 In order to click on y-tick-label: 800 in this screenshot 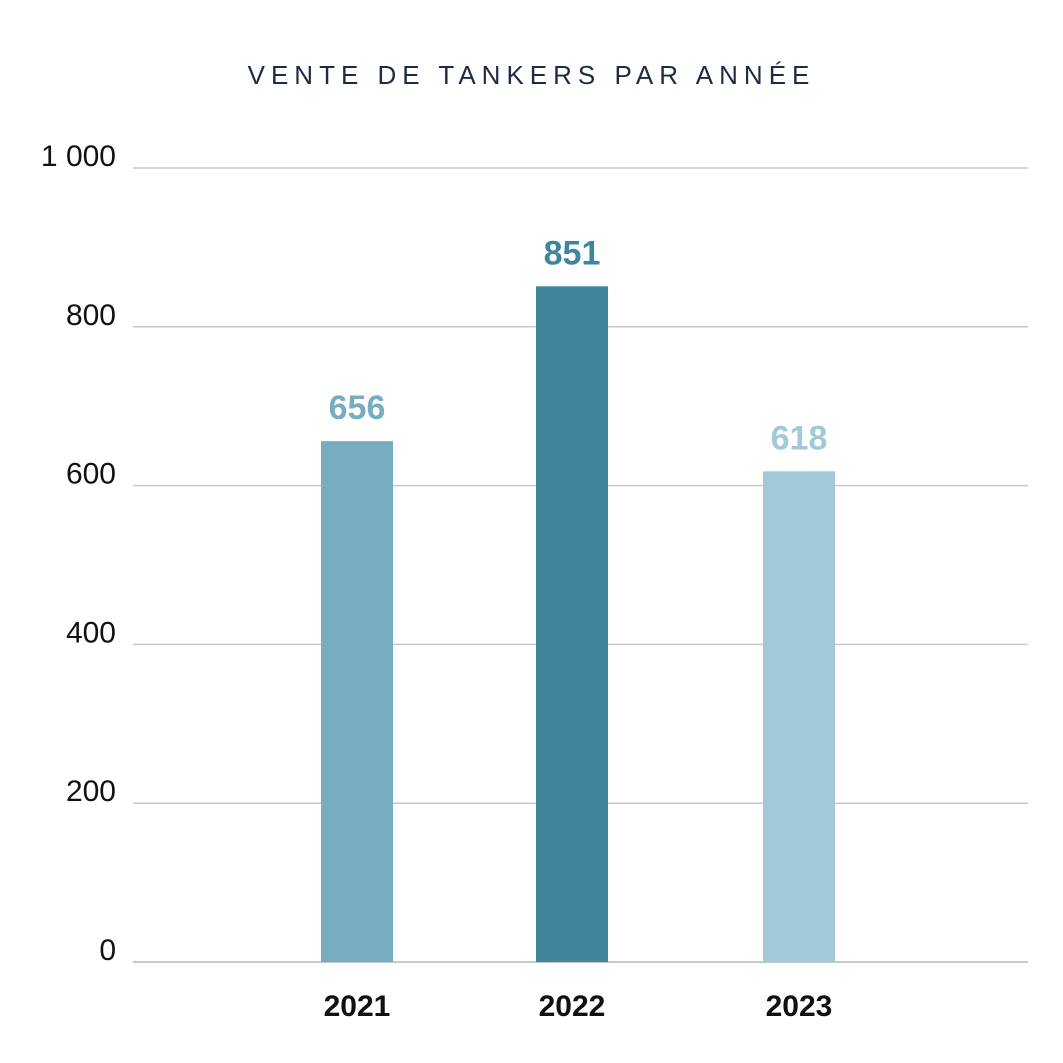, I will do `click(91, 315)`.